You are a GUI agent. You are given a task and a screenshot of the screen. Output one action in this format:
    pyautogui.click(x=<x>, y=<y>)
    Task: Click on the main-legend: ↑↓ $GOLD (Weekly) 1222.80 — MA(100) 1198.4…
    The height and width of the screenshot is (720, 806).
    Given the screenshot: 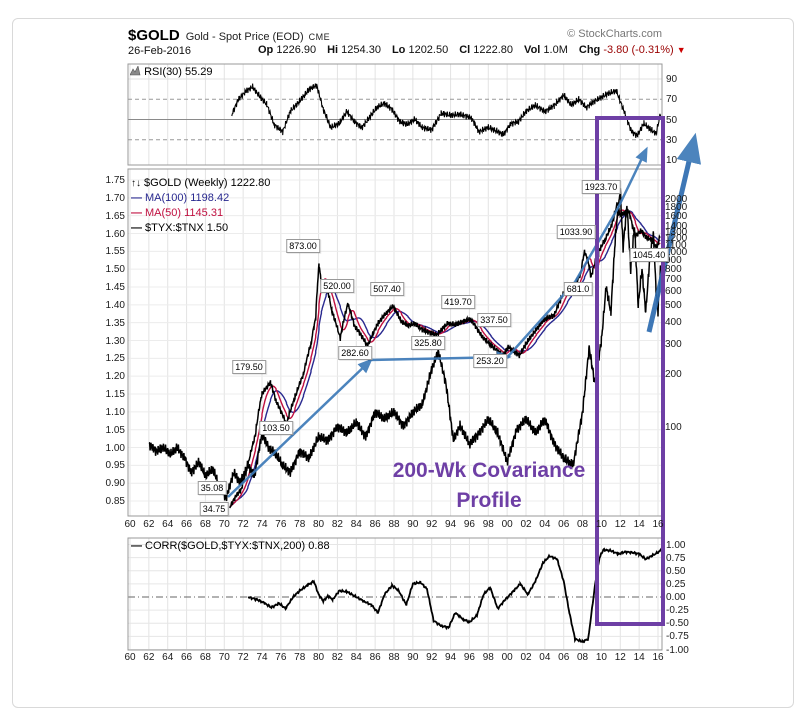 What is the action you would take?
    pyautogui.click(x=200, y=206)
    